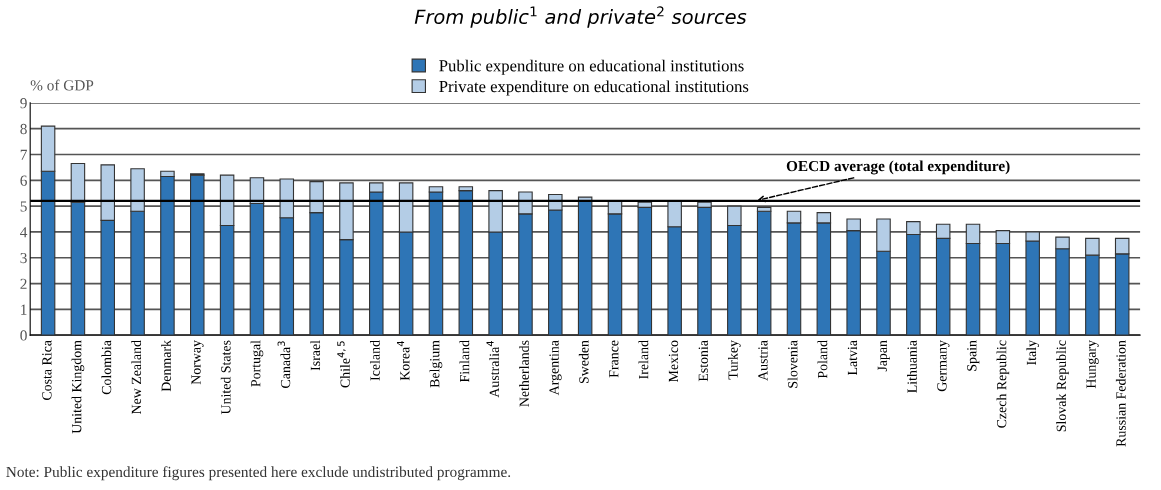  I want to click on x-tick-label: Slovak Republic, so click(1062, 386).